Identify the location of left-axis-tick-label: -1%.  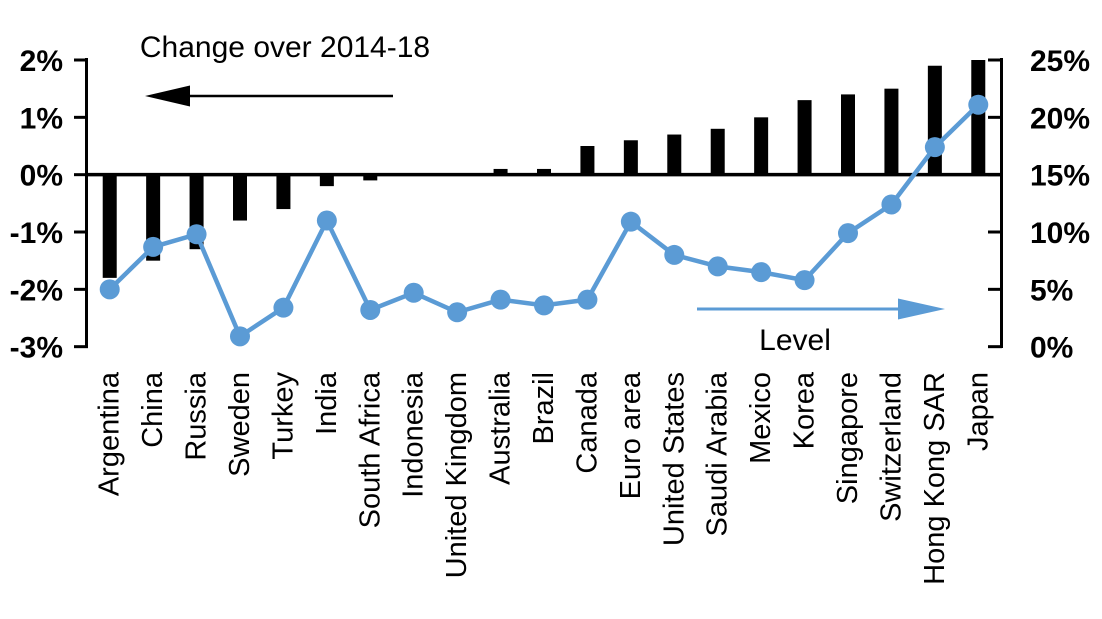
(36, 233).